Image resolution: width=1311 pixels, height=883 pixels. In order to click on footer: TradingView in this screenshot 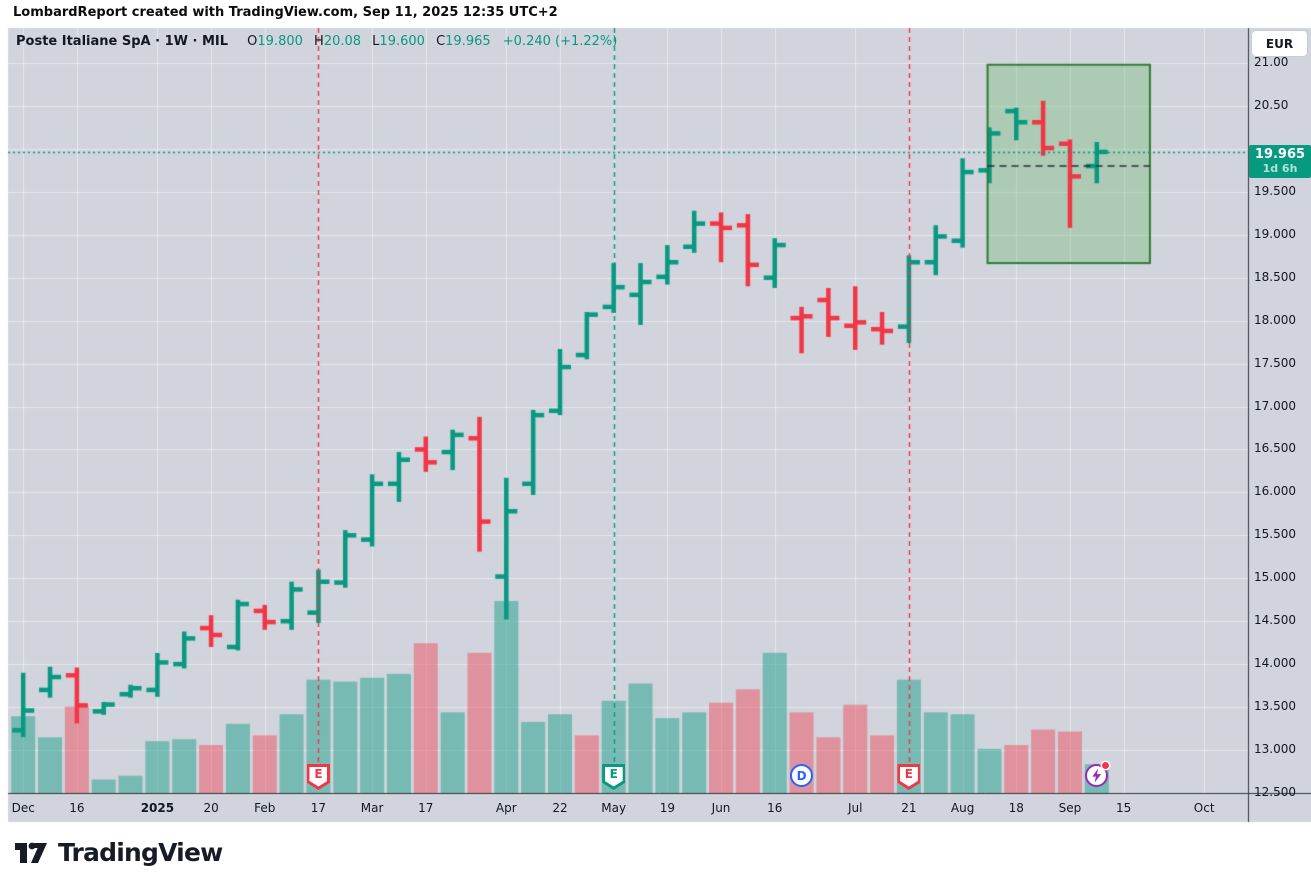, I will do `click(118, 852)`.